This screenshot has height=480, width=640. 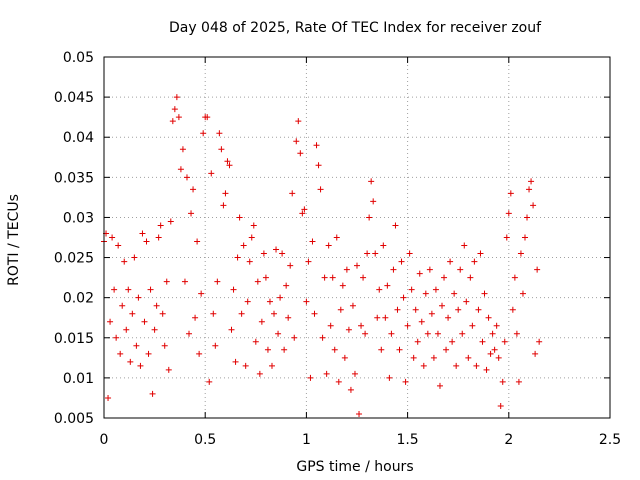 What do you see at coordinates (74, 259) in the screenshot?
I see `y-tick-label: 0.025` at bounding box center [74, 259].